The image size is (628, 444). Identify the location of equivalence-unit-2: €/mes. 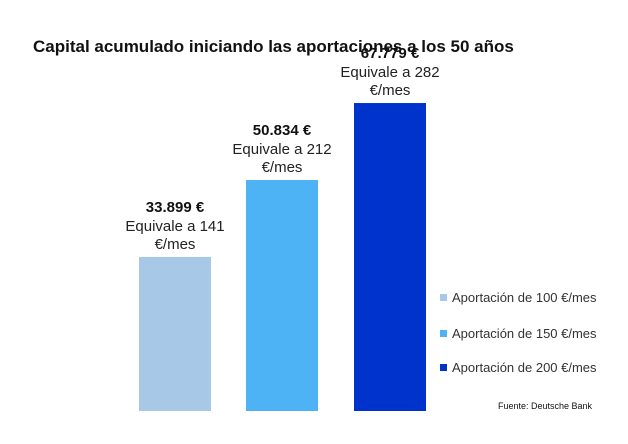
(282, 167).